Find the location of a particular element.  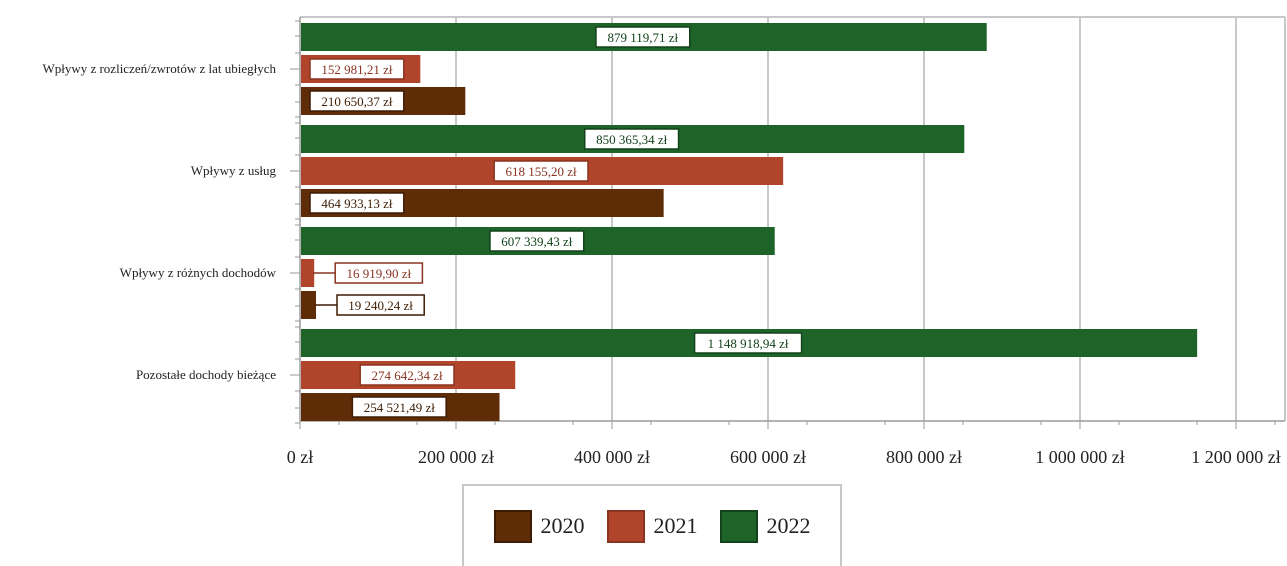

value-label: 254 521,49 zł is located at coordinates (400, 407).